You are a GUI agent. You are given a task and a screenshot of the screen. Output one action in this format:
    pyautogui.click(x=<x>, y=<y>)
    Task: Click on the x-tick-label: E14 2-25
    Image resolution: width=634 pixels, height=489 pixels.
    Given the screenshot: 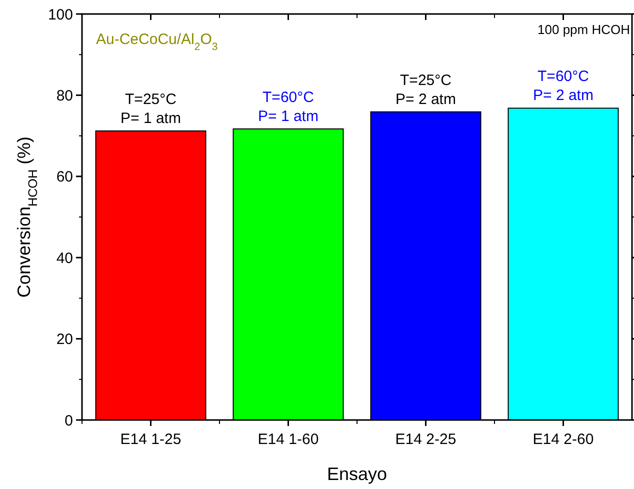 What is the action you would take?
    pyautogui.click(x=425, y=439)
    